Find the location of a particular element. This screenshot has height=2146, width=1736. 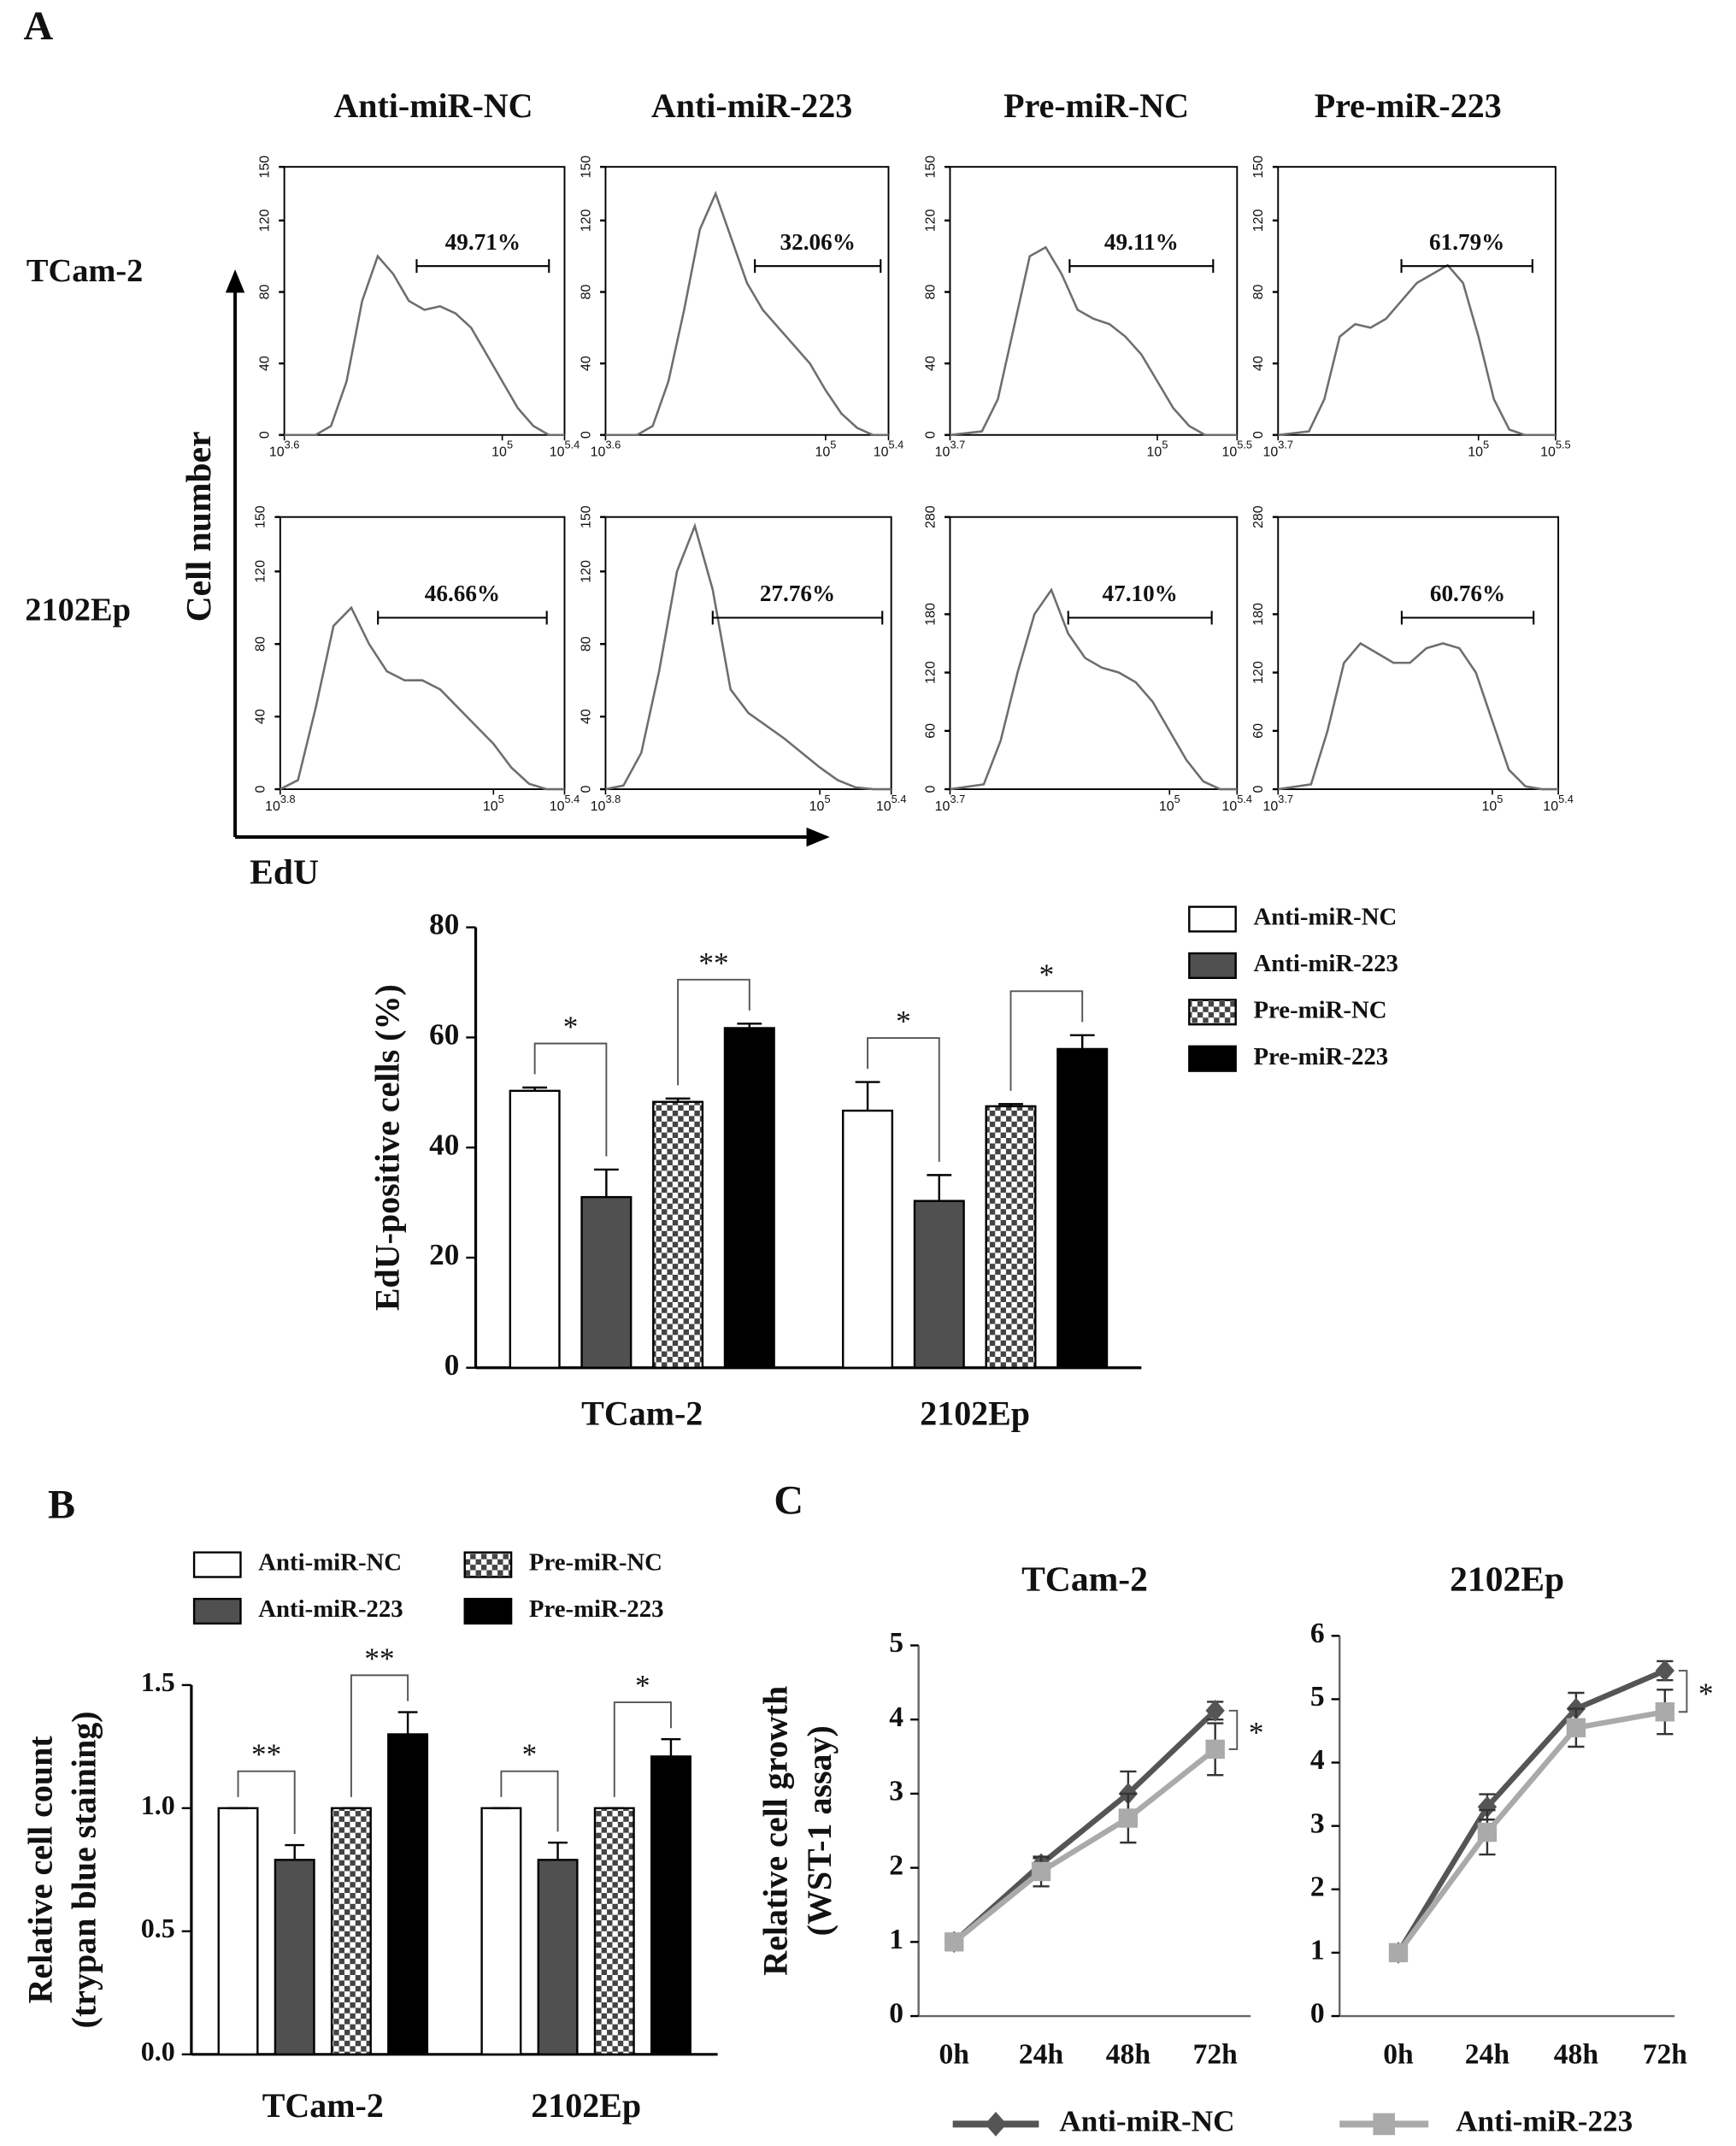

legend-label: Anti-miR-223 is located at coordinates (1544, 2120).